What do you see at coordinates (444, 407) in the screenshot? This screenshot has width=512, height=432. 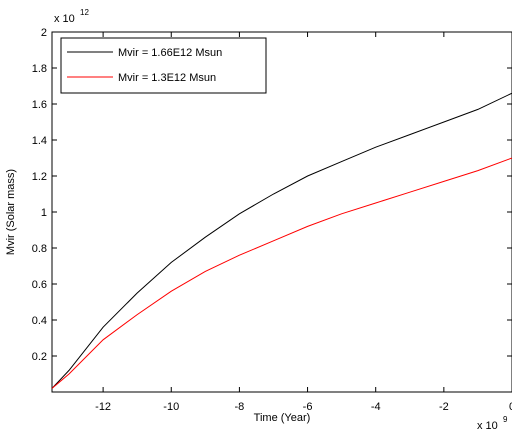 I see `x-tick-label: -2` at bounding box center [444, 407].